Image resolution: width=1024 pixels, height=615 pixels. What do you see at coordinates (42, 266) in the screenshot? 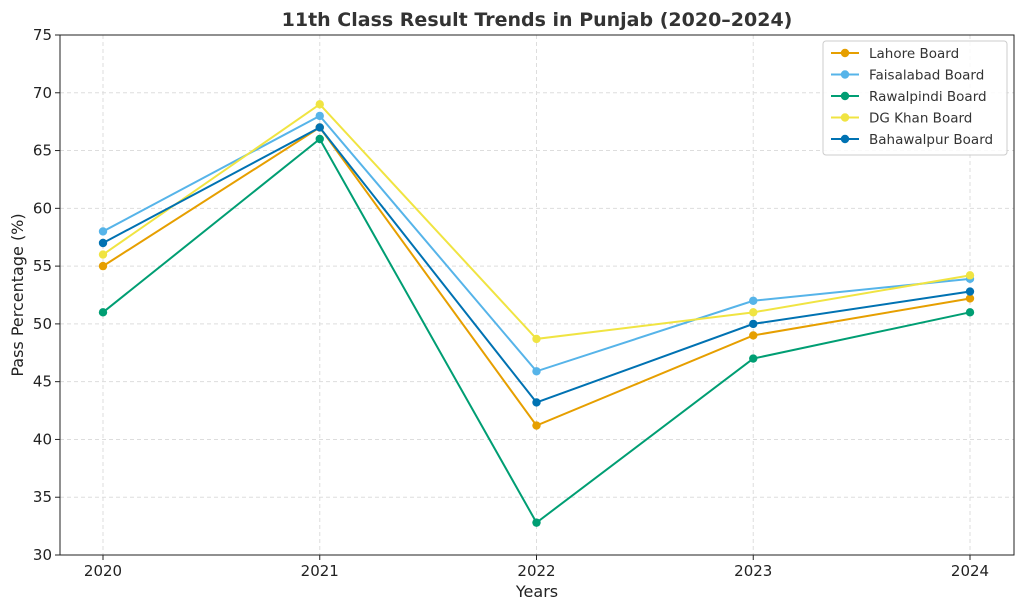
I see `y-tick-label: 55` at bounding box center [42, 266].